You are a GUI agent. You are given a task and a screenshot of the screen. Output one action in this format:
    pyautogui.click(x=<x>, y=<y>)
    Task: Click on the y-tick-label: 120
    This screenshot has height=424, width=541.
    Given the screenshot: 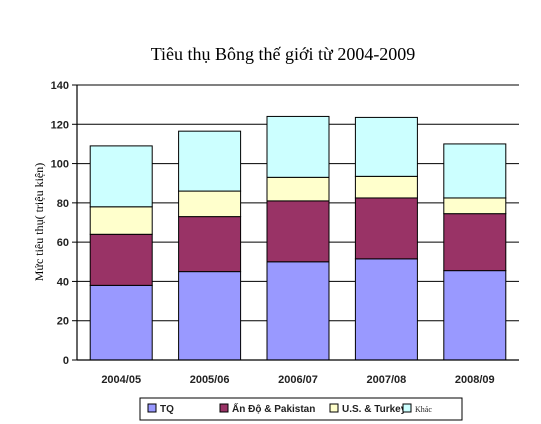 What is the action you would take?
    pyautogui.click(x=60, y=125)
    